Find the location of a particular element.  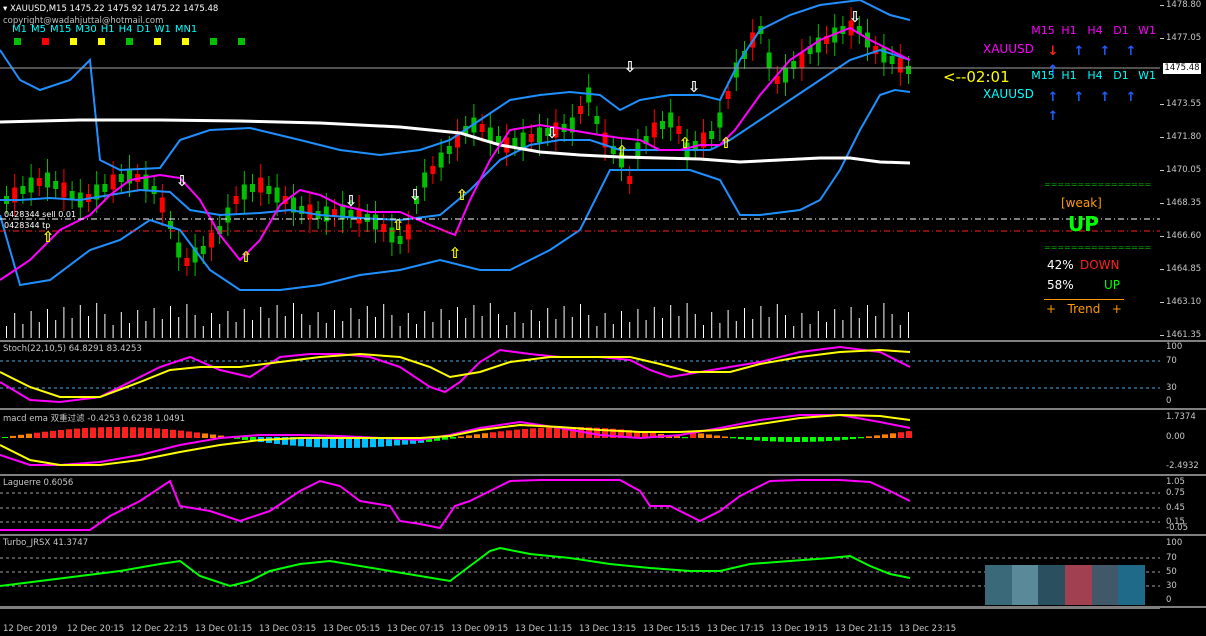

bottom-strip is located at coordinates (580, 615).